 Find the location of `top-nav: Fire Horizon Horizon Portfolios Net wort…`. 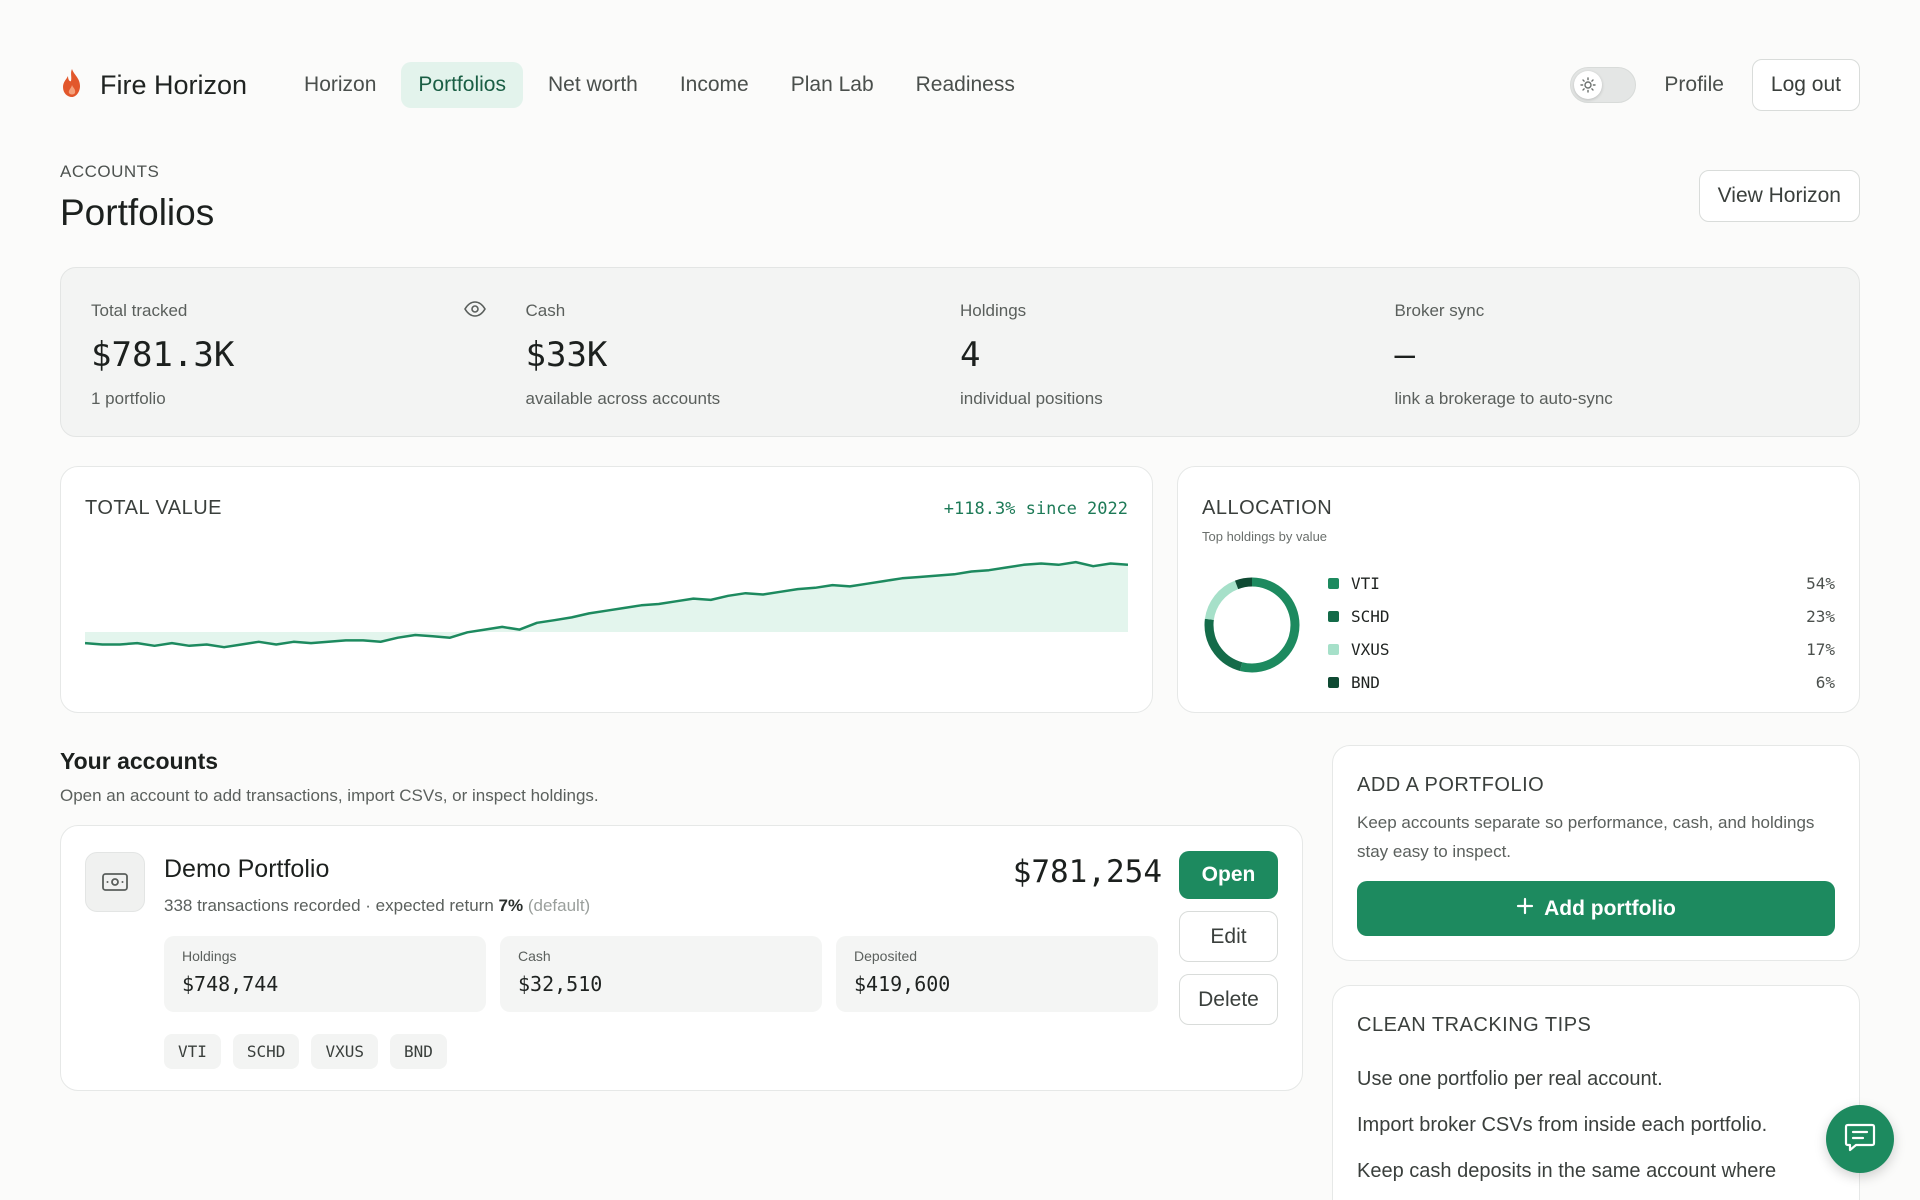

top-nav: Fire Horizon Horizon Portfolios Net wort… is located at coordinates (960, 85).